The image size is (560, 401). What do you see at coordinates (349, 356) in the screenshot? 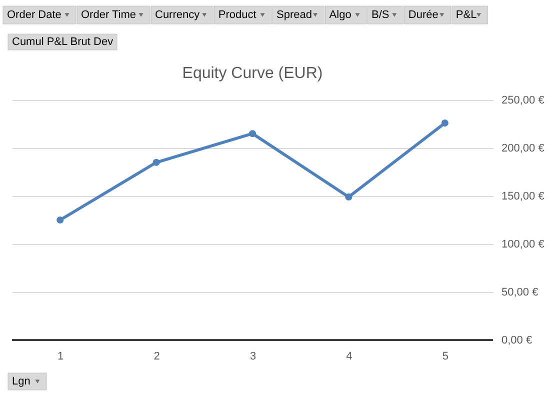
I see `x-tick-label: 4` at bounding box center [349, 356].